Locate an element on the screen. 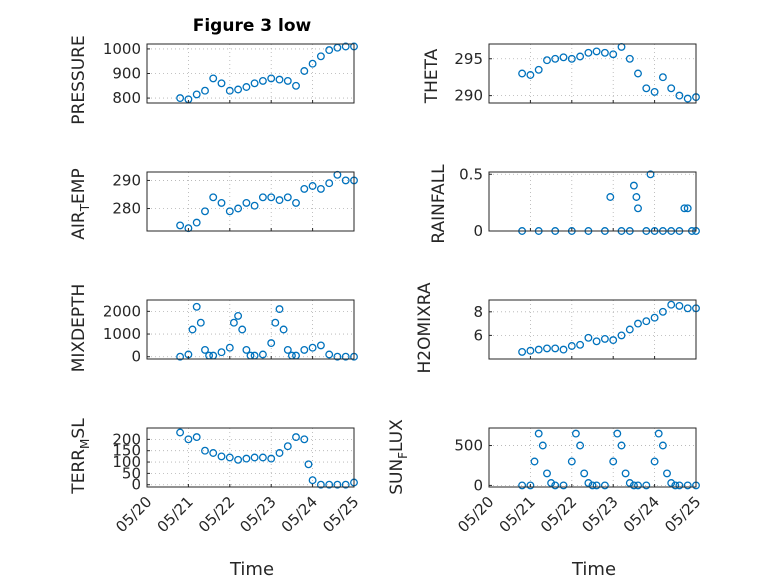 The image size is (778, 583). xtick-label-terr-msl: 05/21 is located at coordinates (175, 514).